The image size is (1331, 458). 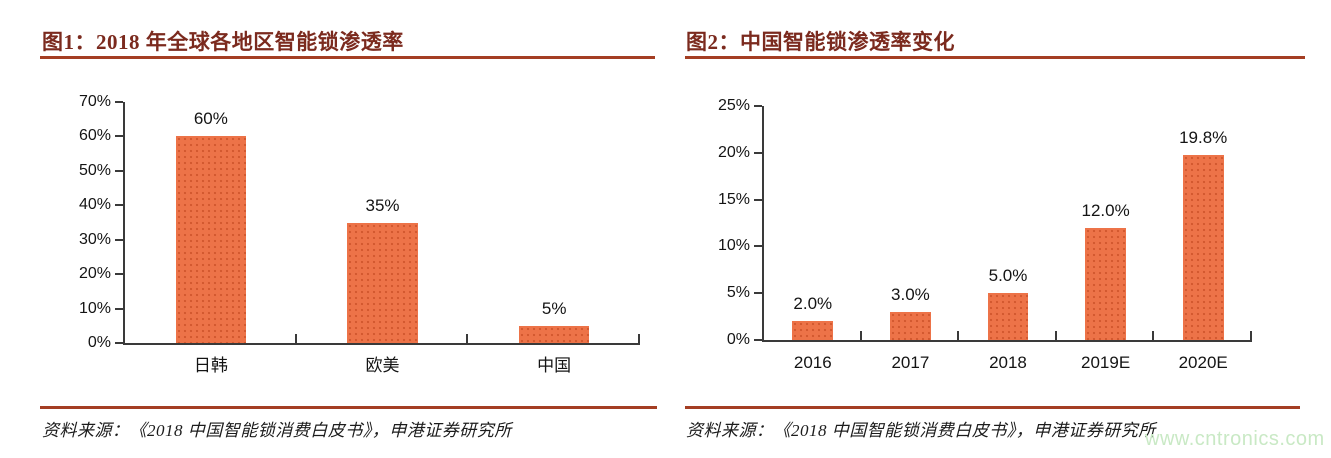 I want to click on figure2-title: 图2：中国智能锁渗透率变化, so click(x=820, y=42).